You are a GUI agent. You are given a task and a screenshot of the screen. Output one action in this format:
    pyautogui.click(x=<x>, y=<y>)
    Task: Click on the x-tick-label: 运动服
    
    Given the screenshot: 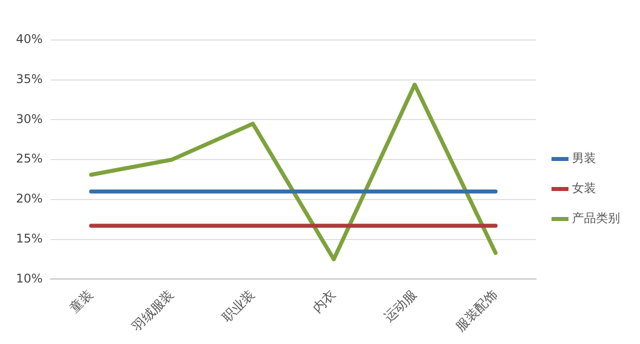 What is the action you would take?
    pyautogui.click(x=401, y=306)
    